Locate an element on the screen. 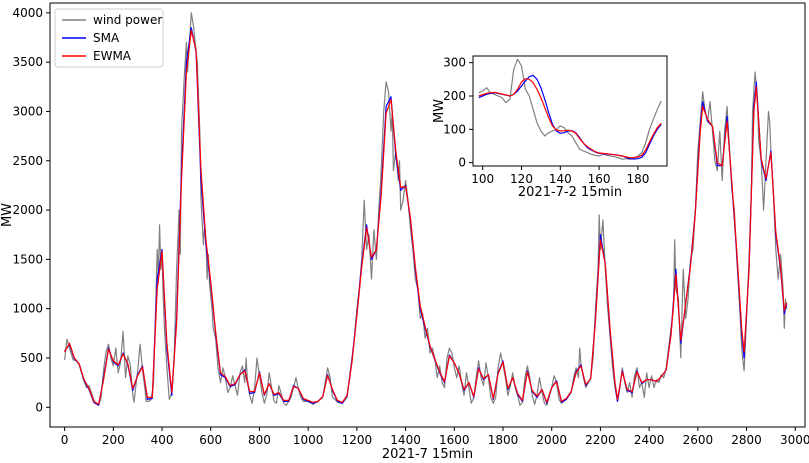 This screenshot has width=809, height=463. inset-background is located at coordinates (570, 111).